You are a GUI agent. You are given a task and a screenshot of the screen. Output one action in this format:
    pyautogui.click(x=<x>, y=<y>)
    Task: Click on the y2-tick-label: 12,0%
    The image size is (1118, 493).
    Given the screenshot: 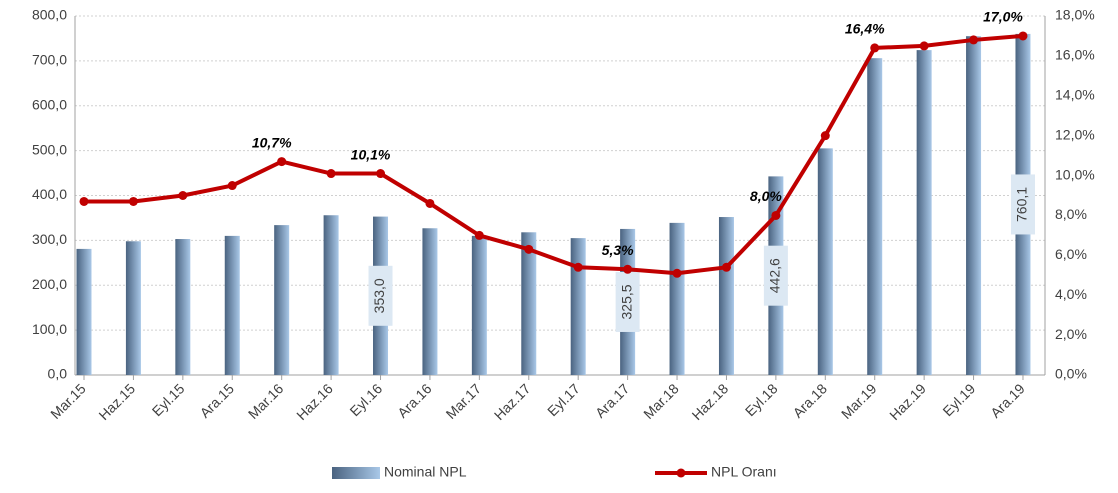 What is the action you would take?
    pyautogui.click(x=1075, y=134)
    